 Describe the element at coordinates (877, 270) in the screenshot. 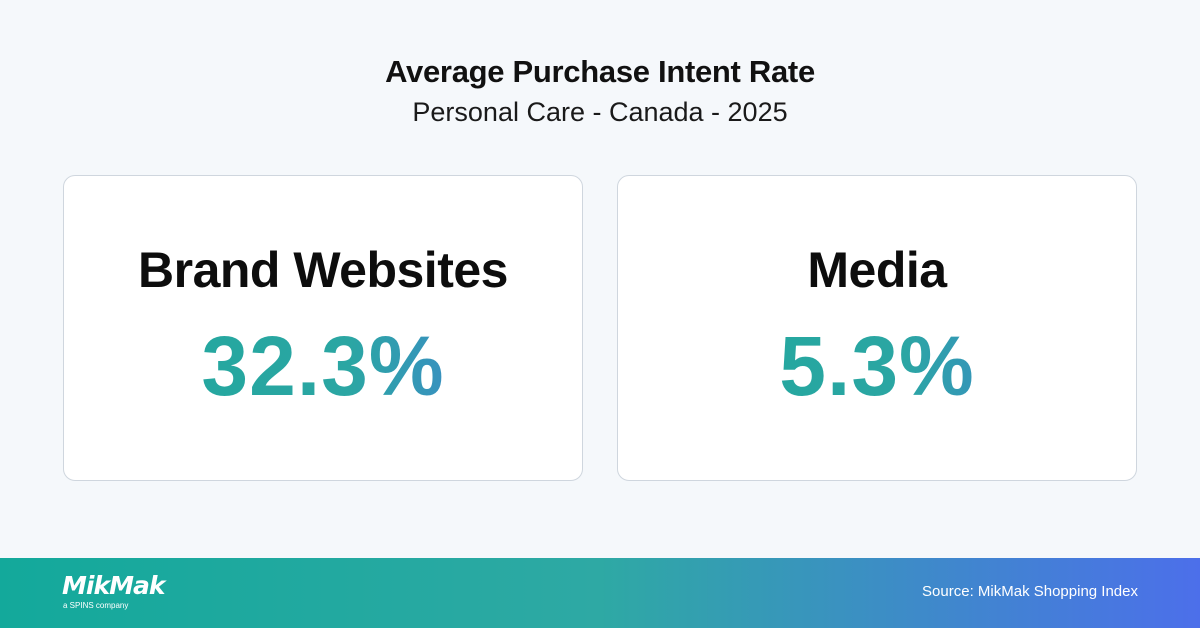

I see `stat-label: Media` at that location.